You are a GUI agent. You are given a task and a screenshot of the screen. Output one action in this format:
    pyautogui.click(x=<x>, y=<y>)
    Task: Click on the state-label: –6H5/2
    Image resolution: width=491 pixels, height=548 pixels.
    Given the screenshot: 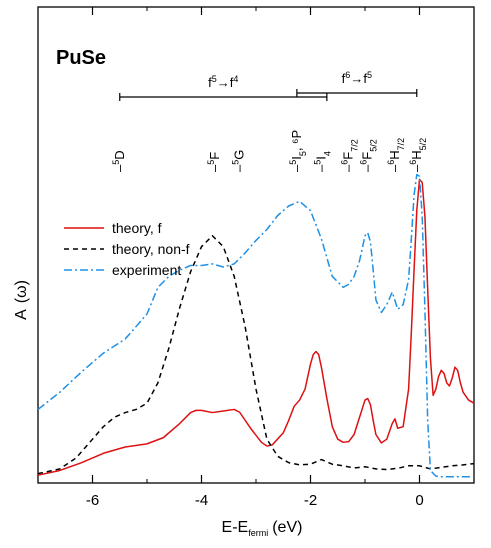 What is the action you would take?
    pyautogui.click(x=418, y=155)
    